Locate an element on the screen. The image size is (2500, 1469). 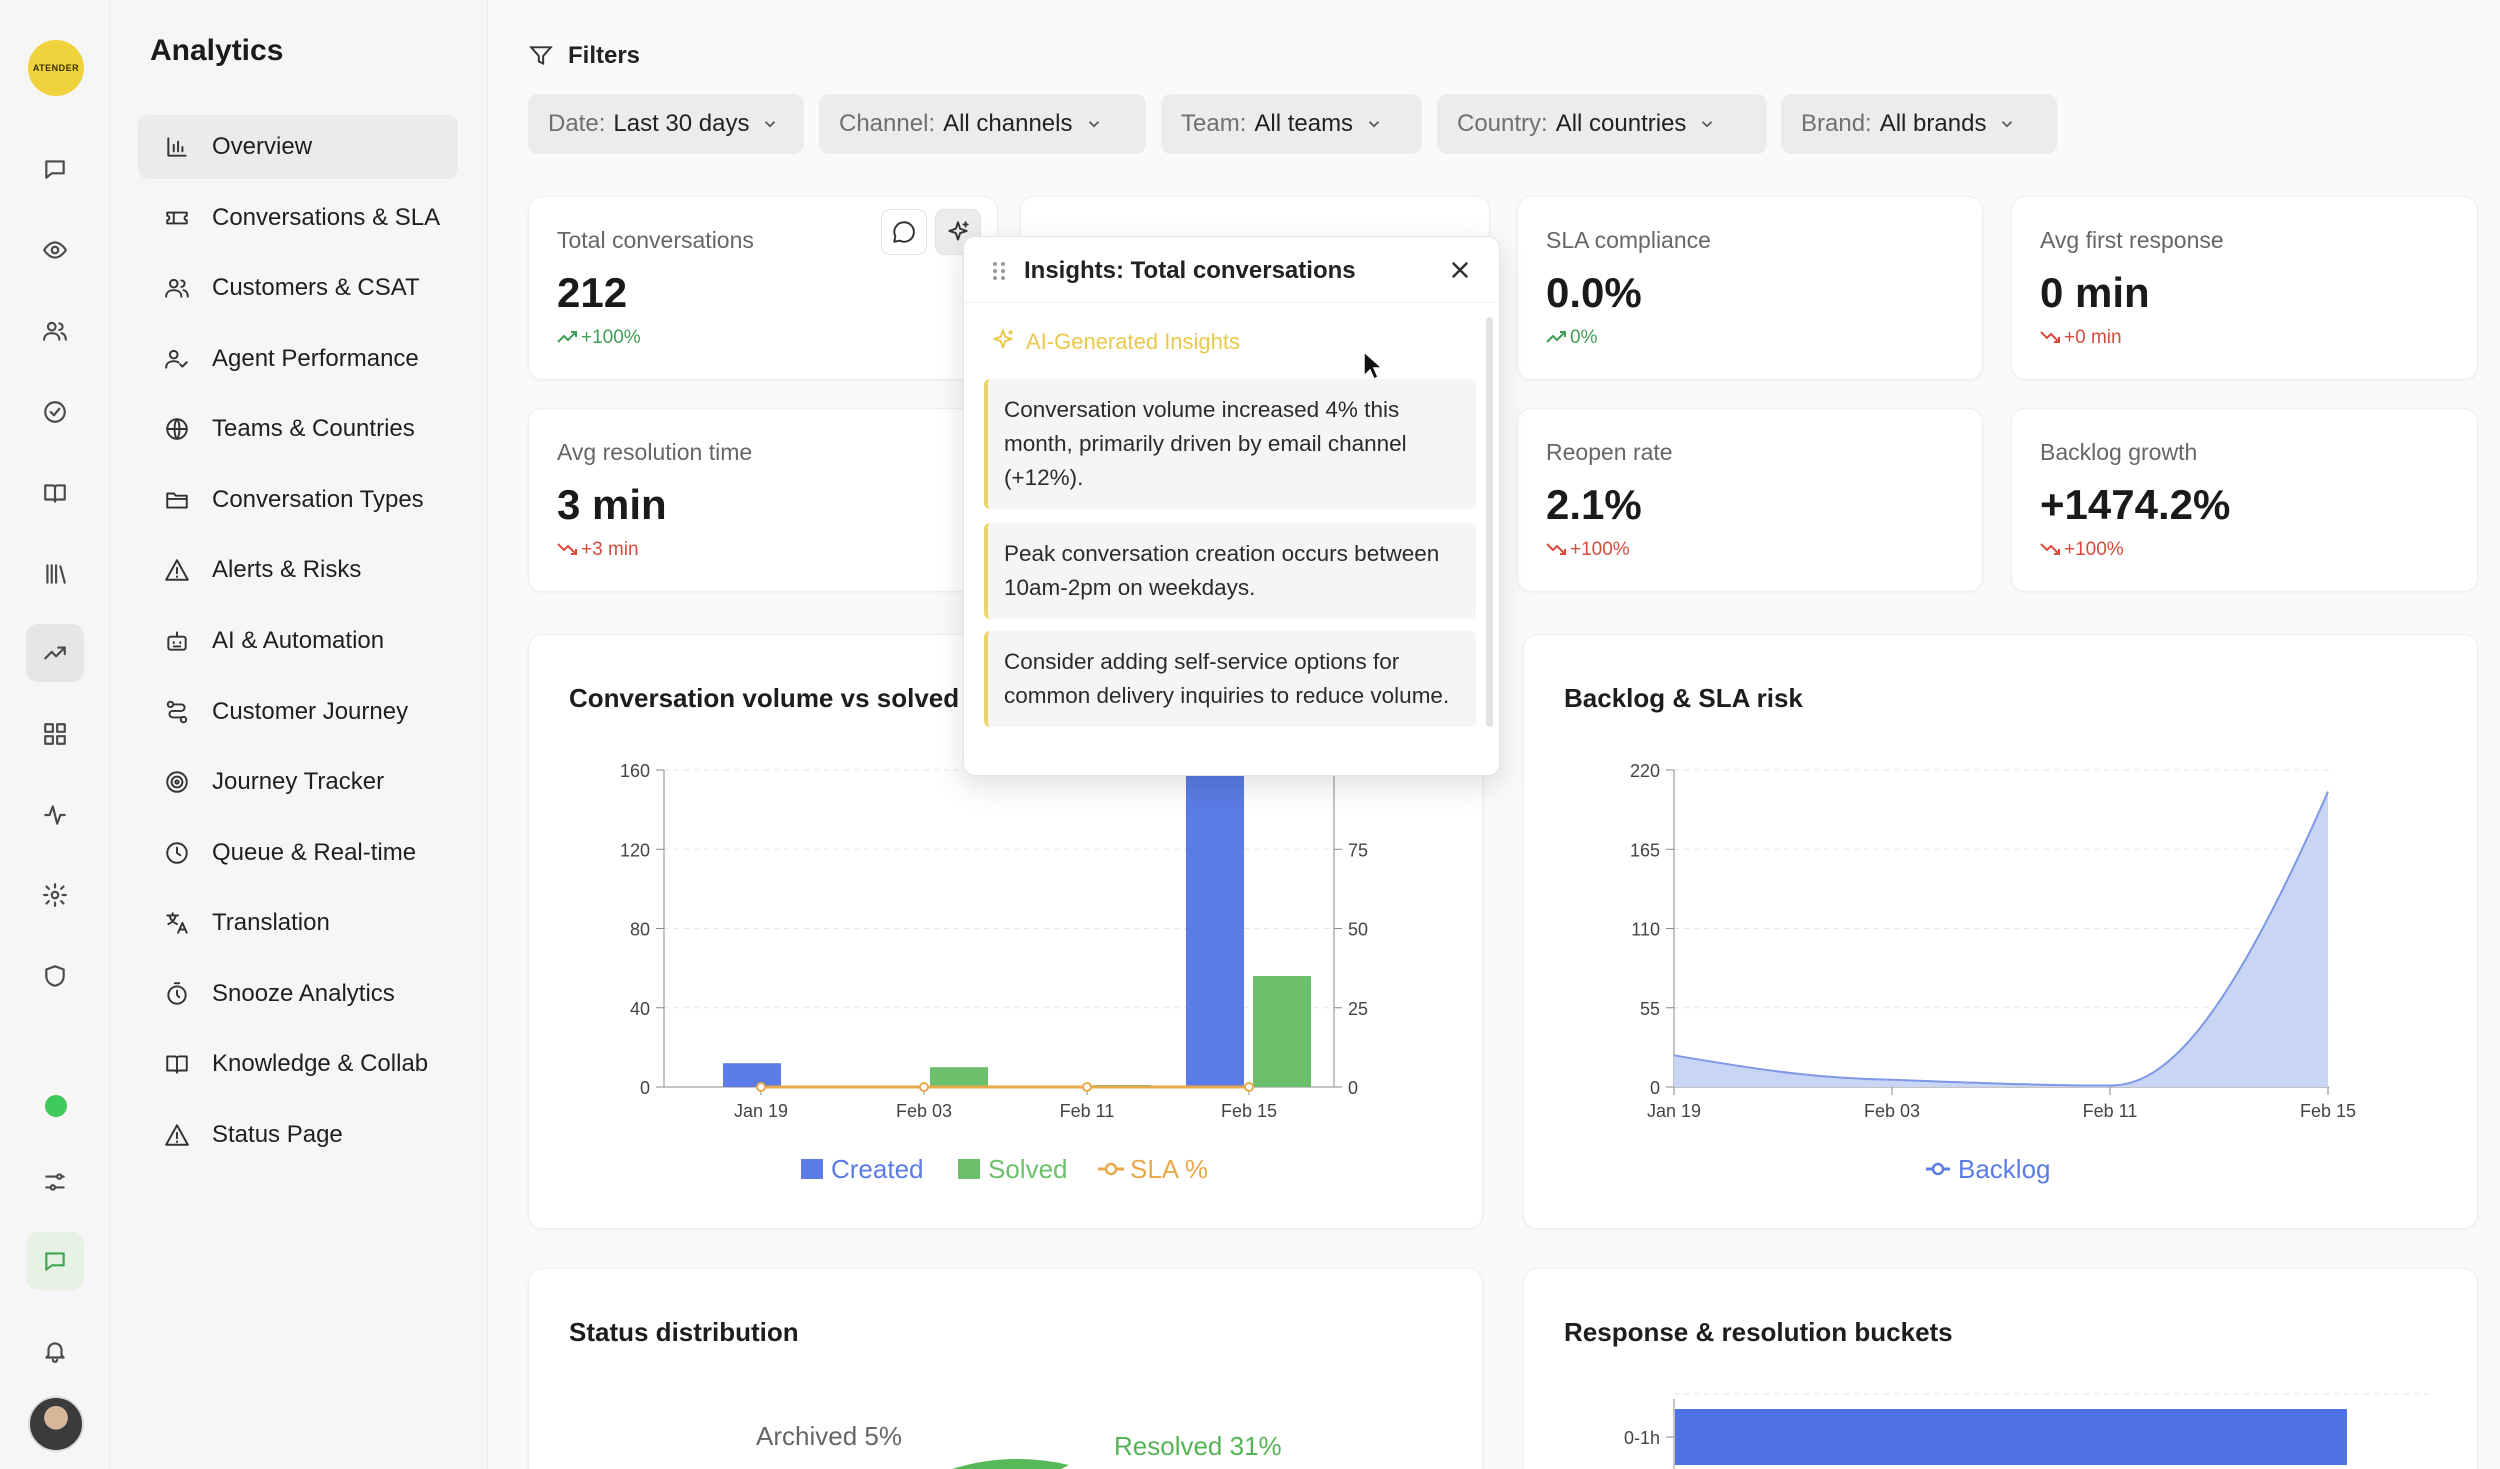
comment-button is located at coordinates (904, 232).